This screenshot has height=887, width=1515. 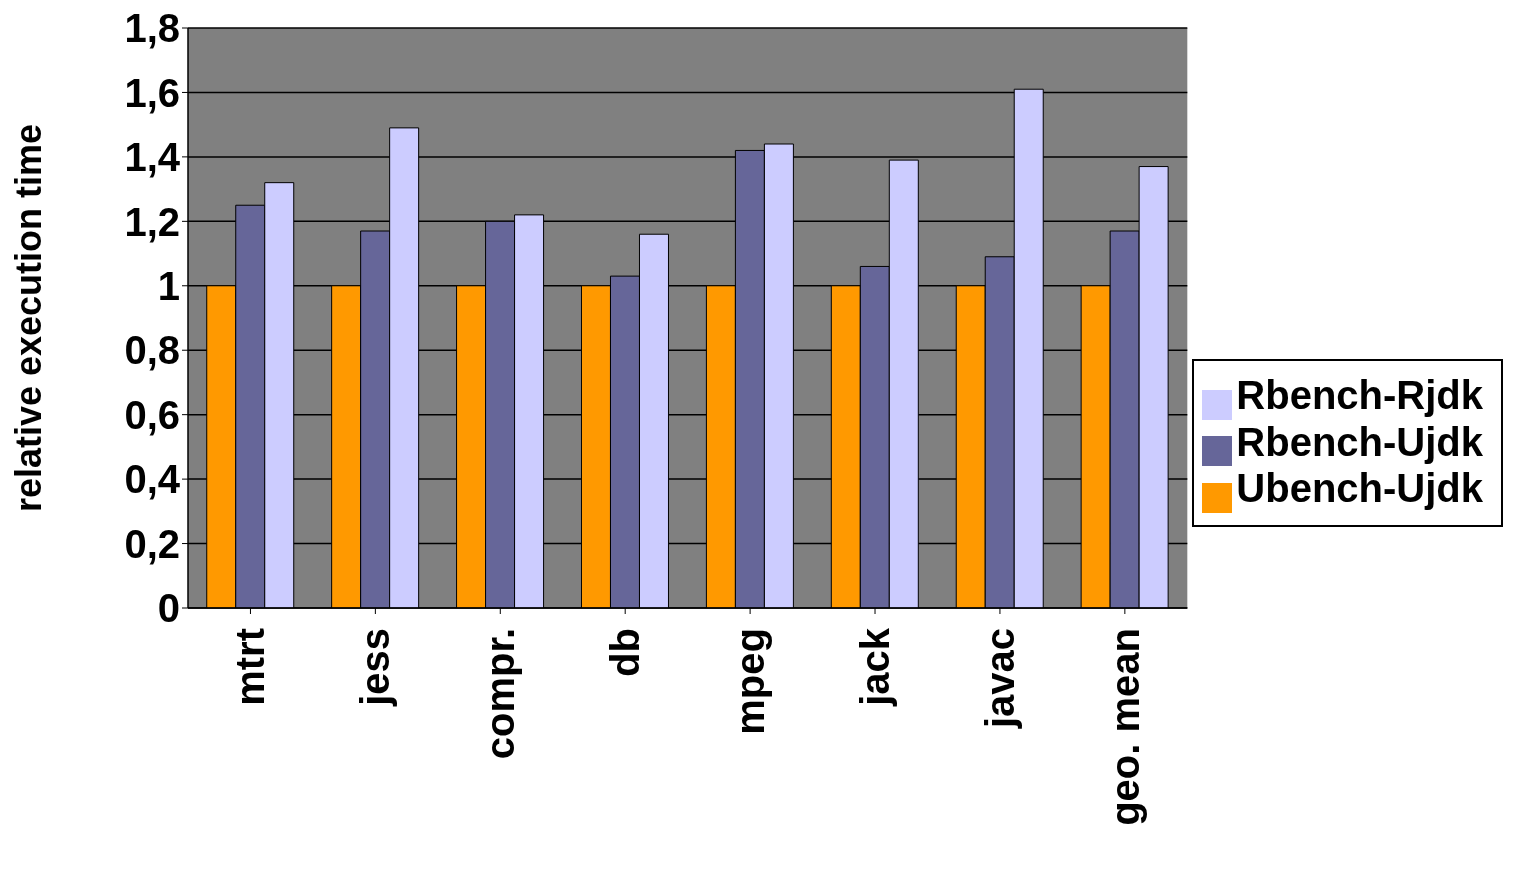 What do you see at coordinates (152, 350) in the screenshot?
I see `y-tick-label: 0,8` at bounding box center [152, 350].